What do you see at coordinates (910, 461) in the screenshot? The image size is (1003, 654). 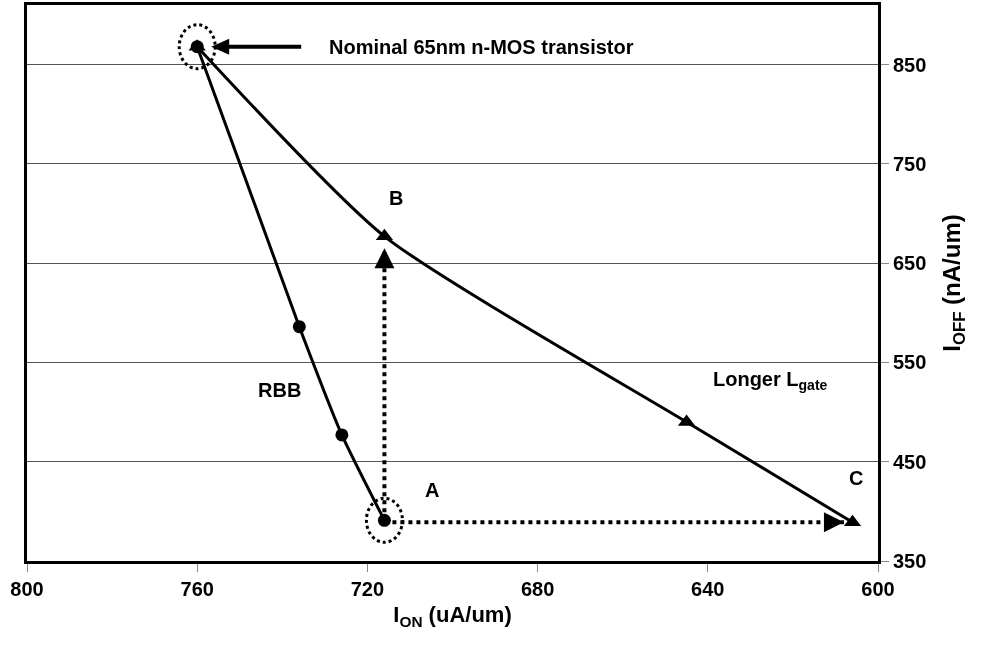 I see `y-tick-label: 450` at bounding box center [910, 461].